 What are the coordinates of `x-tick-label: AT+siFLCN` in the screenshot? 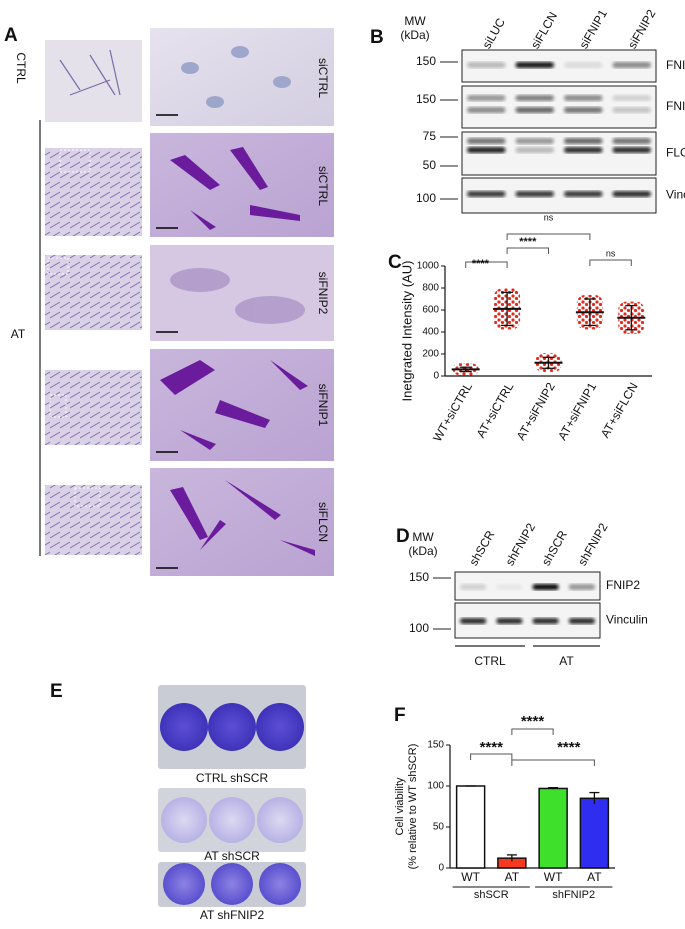 It's located at (619, 410).